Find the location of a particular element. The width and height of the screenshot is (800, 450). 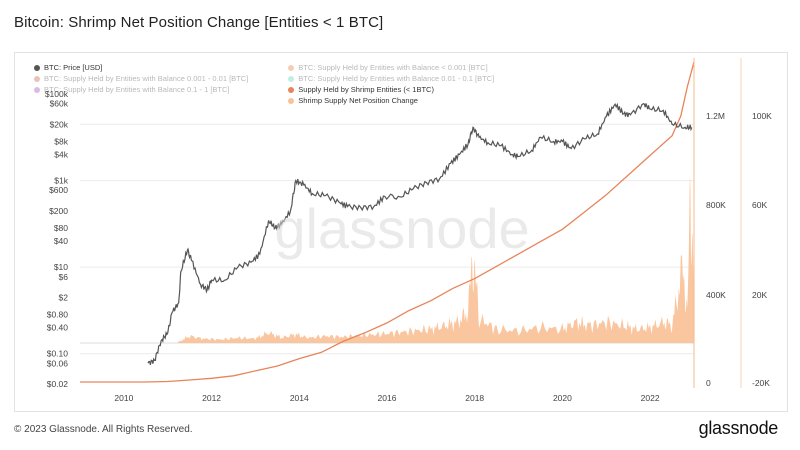

legend-item: Shrimp Supply Net Position Change is located at coordinates (391, 100).